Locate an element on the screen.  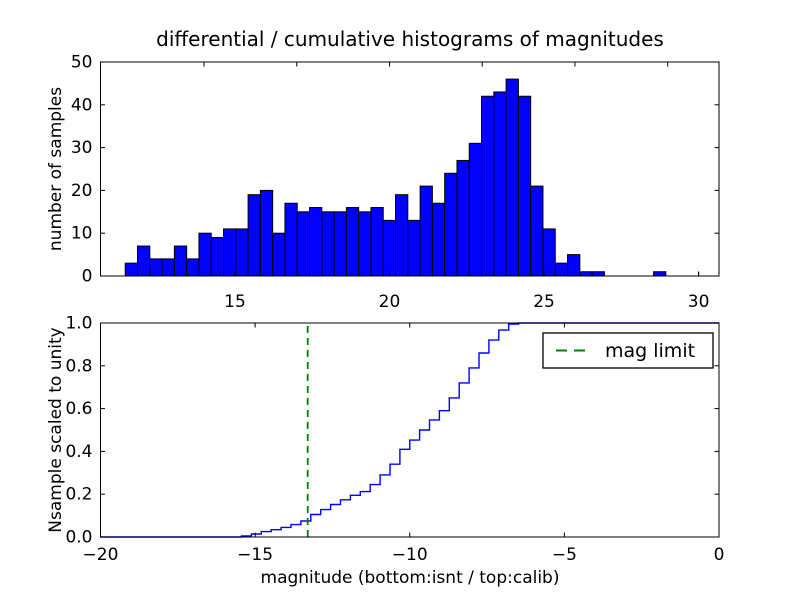
y-tick-label: 0.2 is located at coordinates (78, 495).